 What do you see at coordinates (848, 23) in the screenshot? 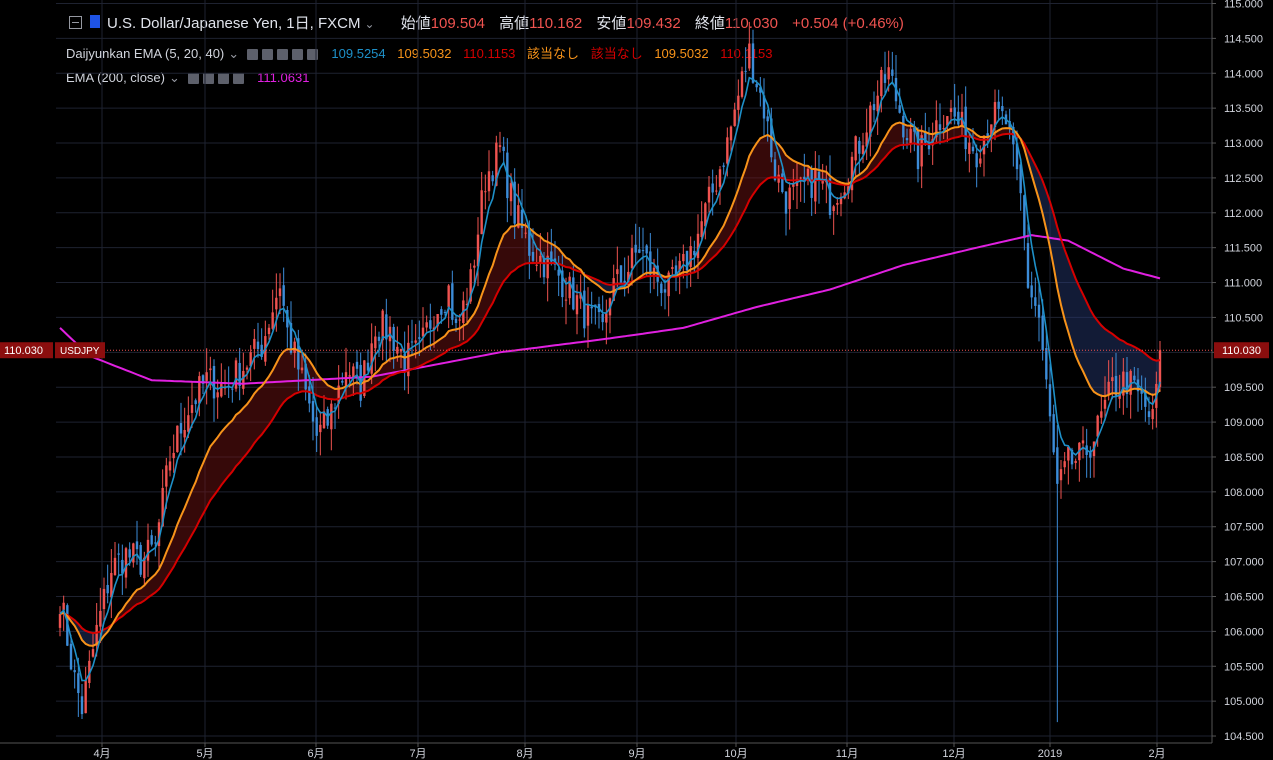
I see `change-value: +0.504 (+0.46%)` at bounding box center [848, 23].